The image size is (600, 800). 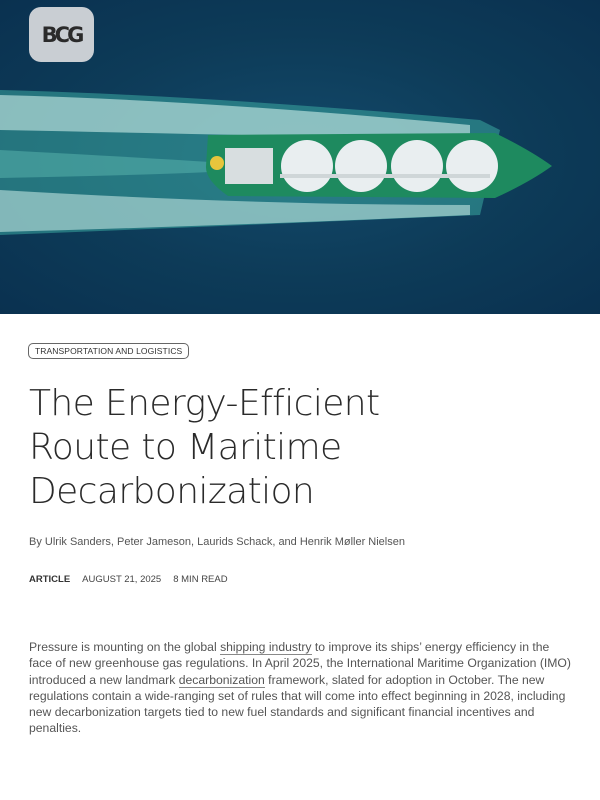 I want to click on title-line: Decarbonization, so click(x=172, y=491).